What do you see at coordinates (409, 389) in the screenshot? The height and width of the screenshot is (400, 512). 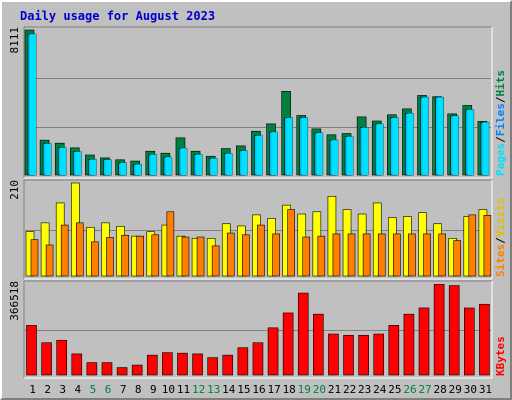 I see `day-label: 26` at bounding box center [409, 389].